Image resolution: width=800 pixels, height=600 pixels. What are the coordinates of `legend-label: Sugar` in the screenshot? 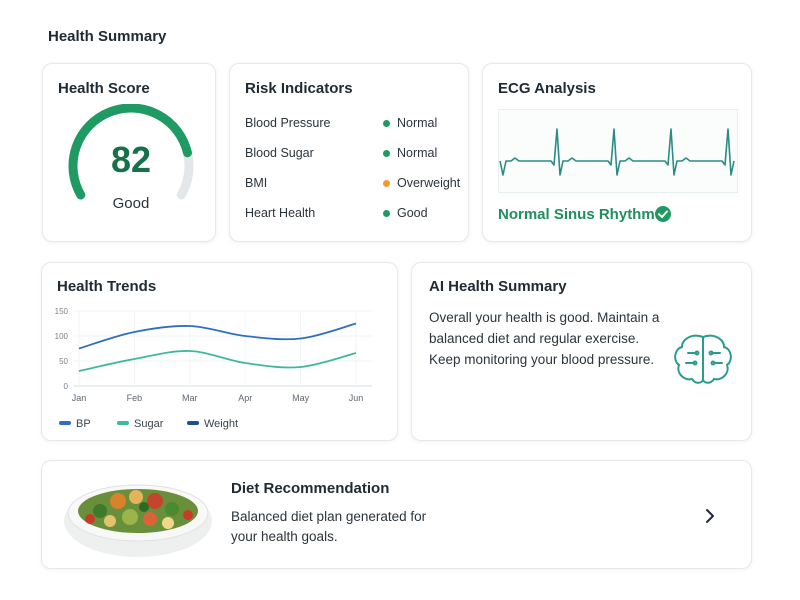 It's located at (149, 424).